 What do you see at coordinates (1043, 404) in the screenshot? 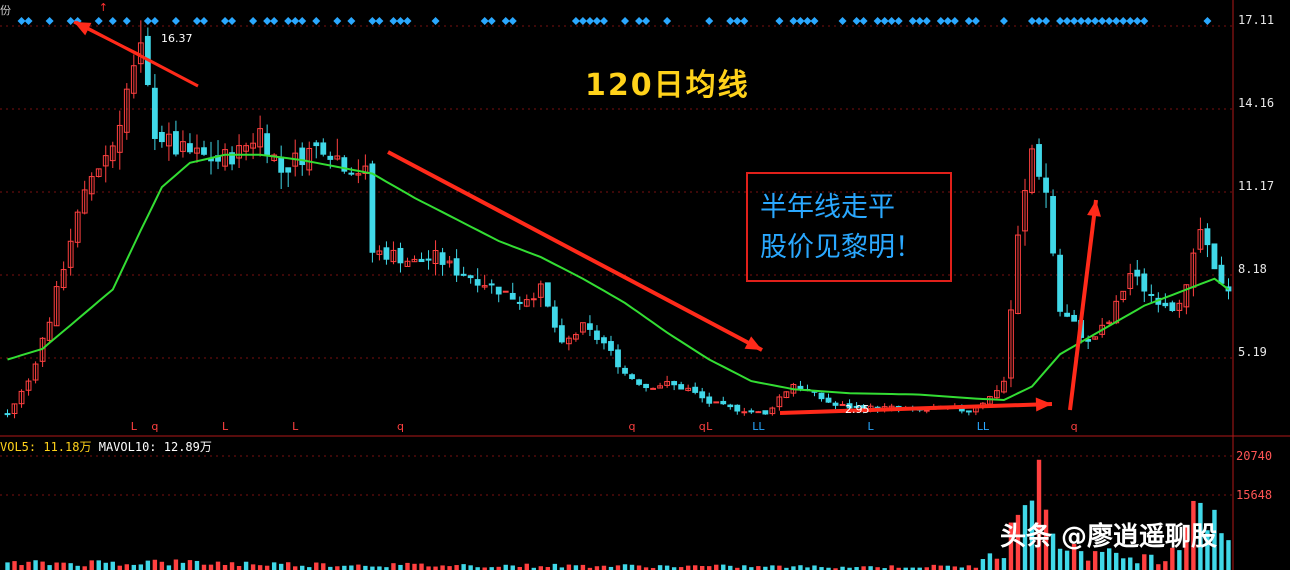
I see `trend-arrow-flat-head` at bounding box center [1043, 404].